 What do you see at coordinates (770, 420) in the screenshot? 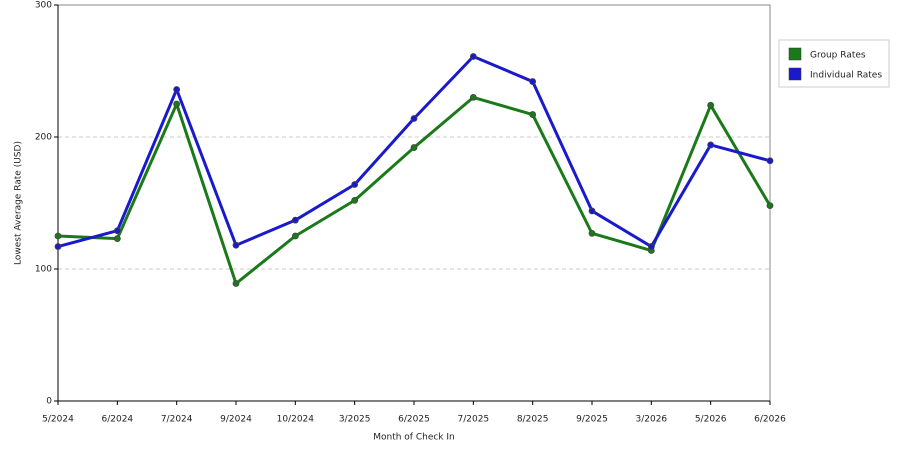
I see `x-tick-label: 6/2026` at bounding box center [770, 420].